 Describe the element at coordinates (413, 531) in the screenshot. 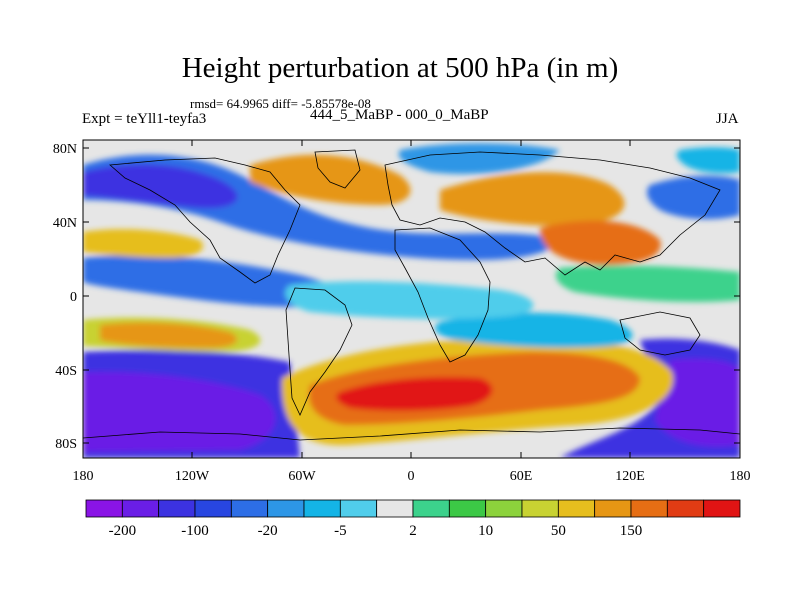

I see `colorbar-label: 2` at that location.